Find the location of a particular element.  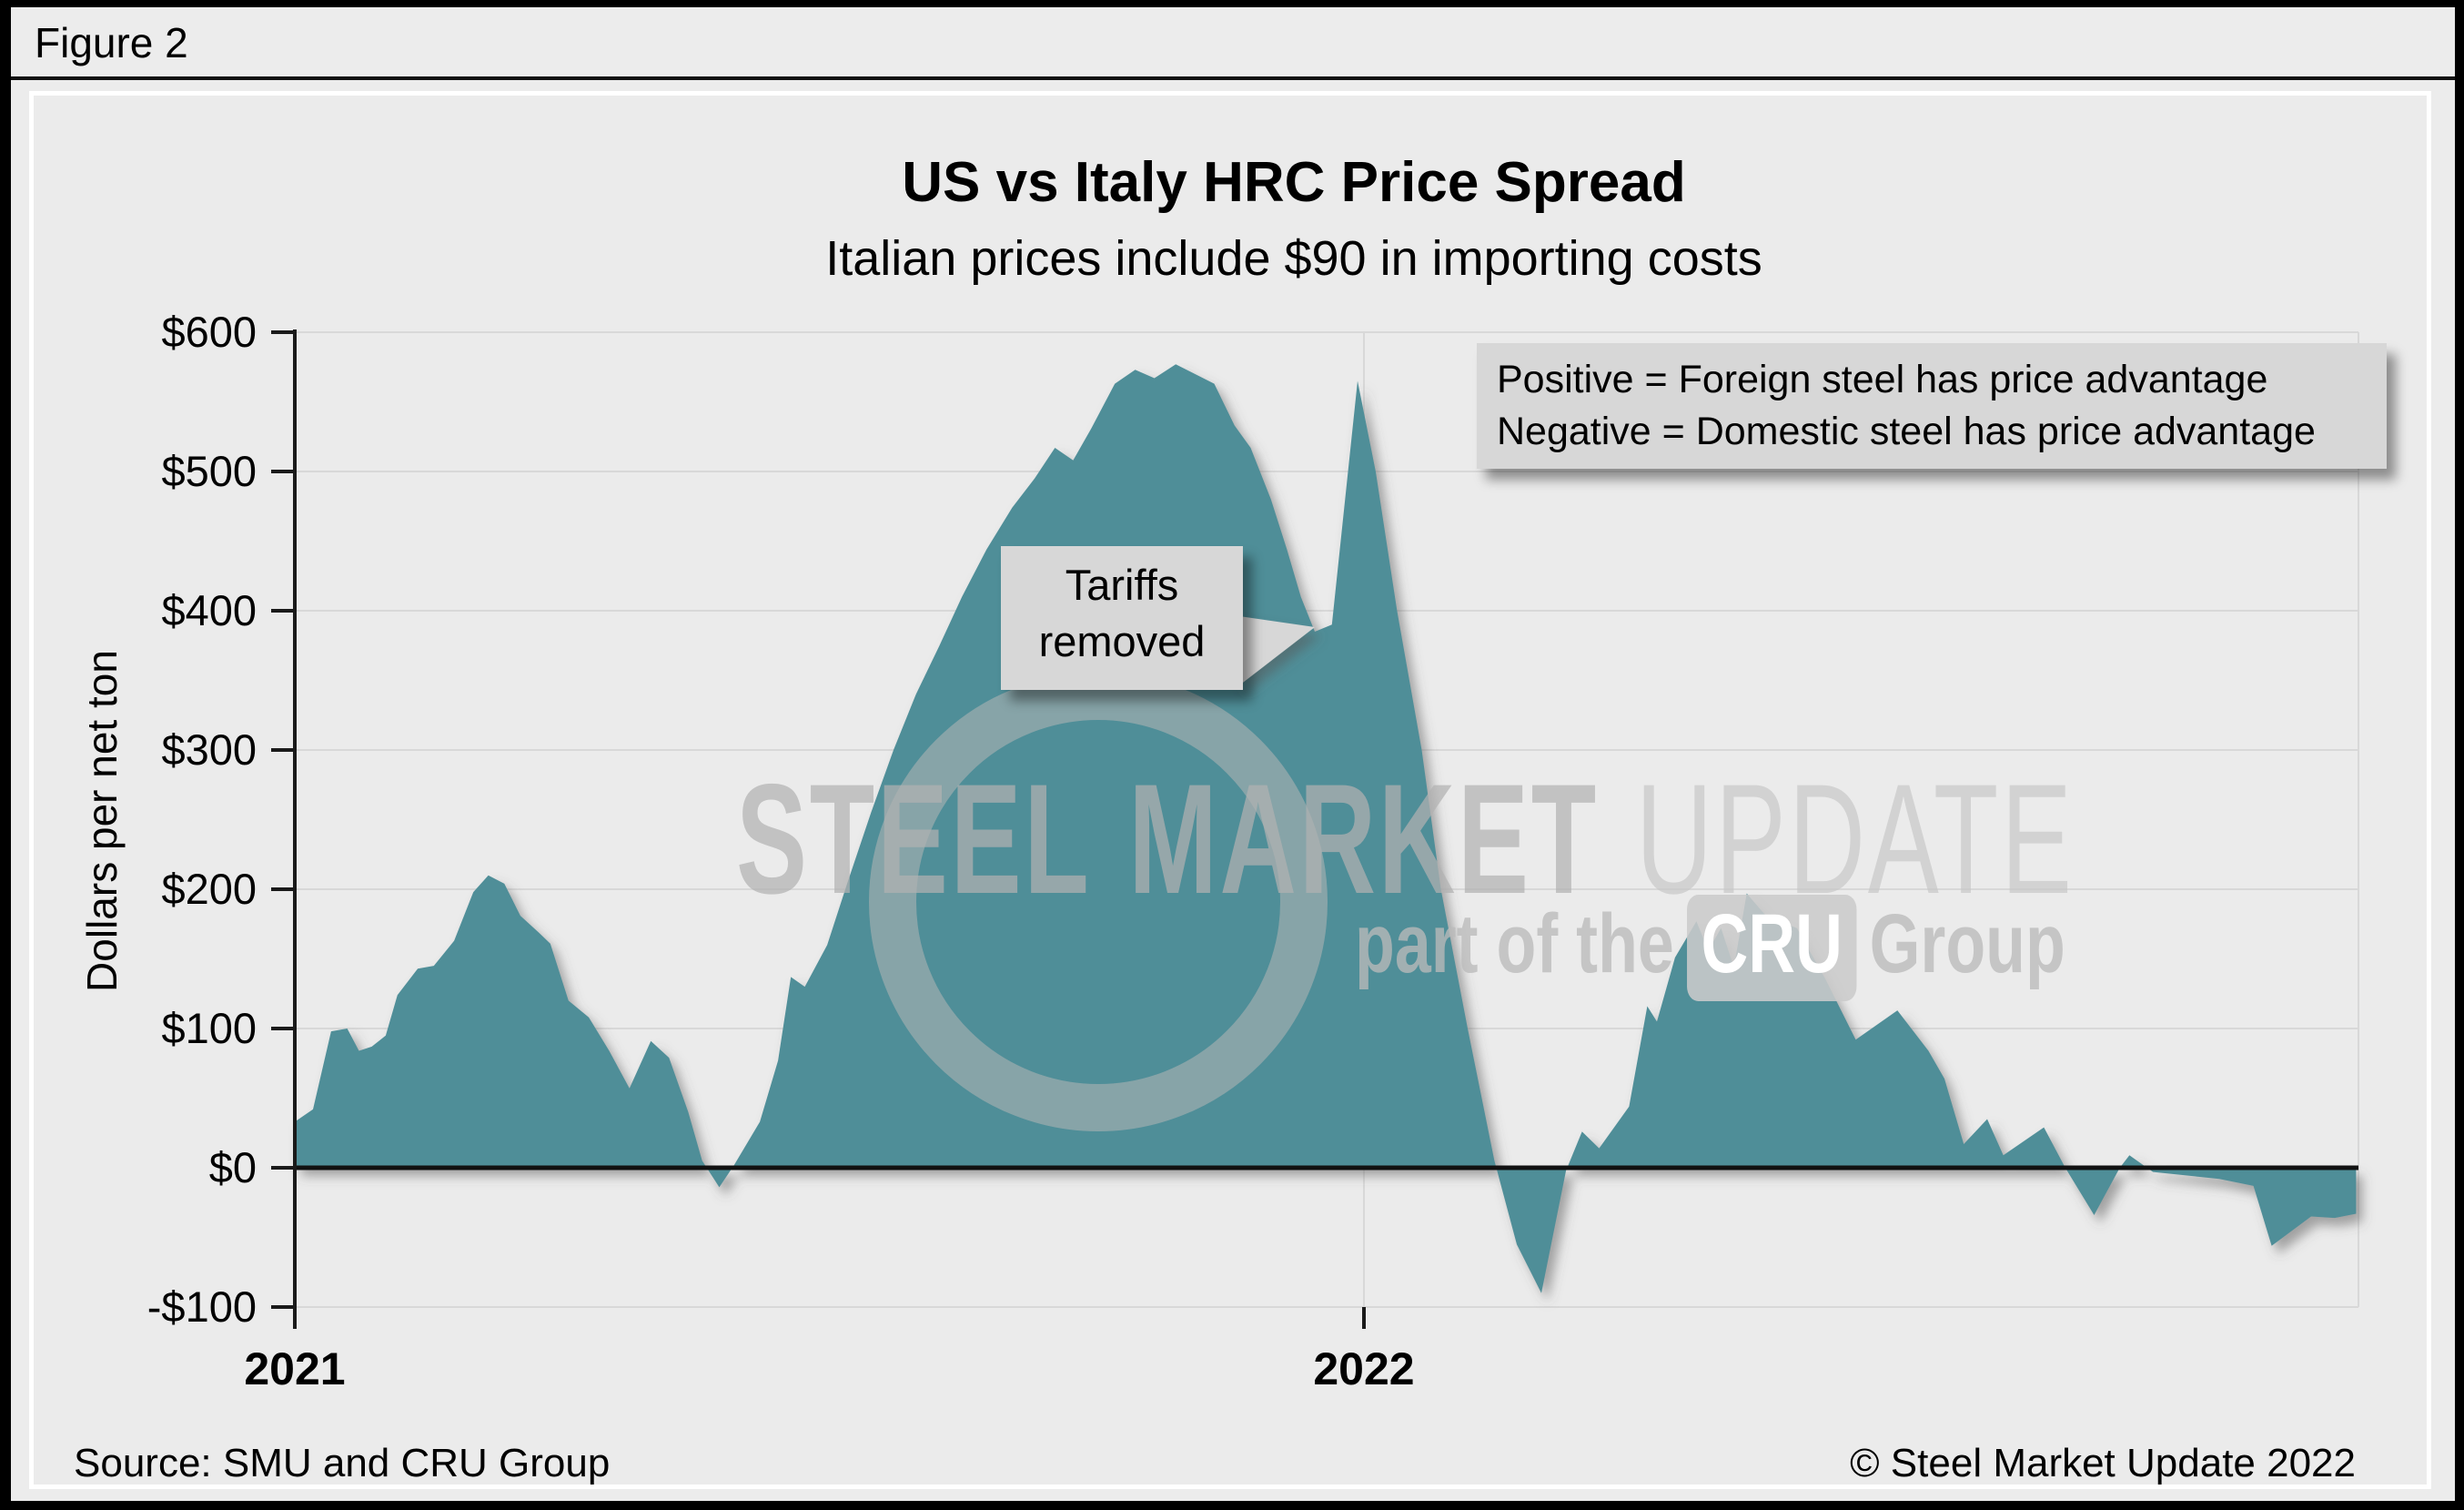

figure-label: Figure 2 is located at coordinates (111, 42).